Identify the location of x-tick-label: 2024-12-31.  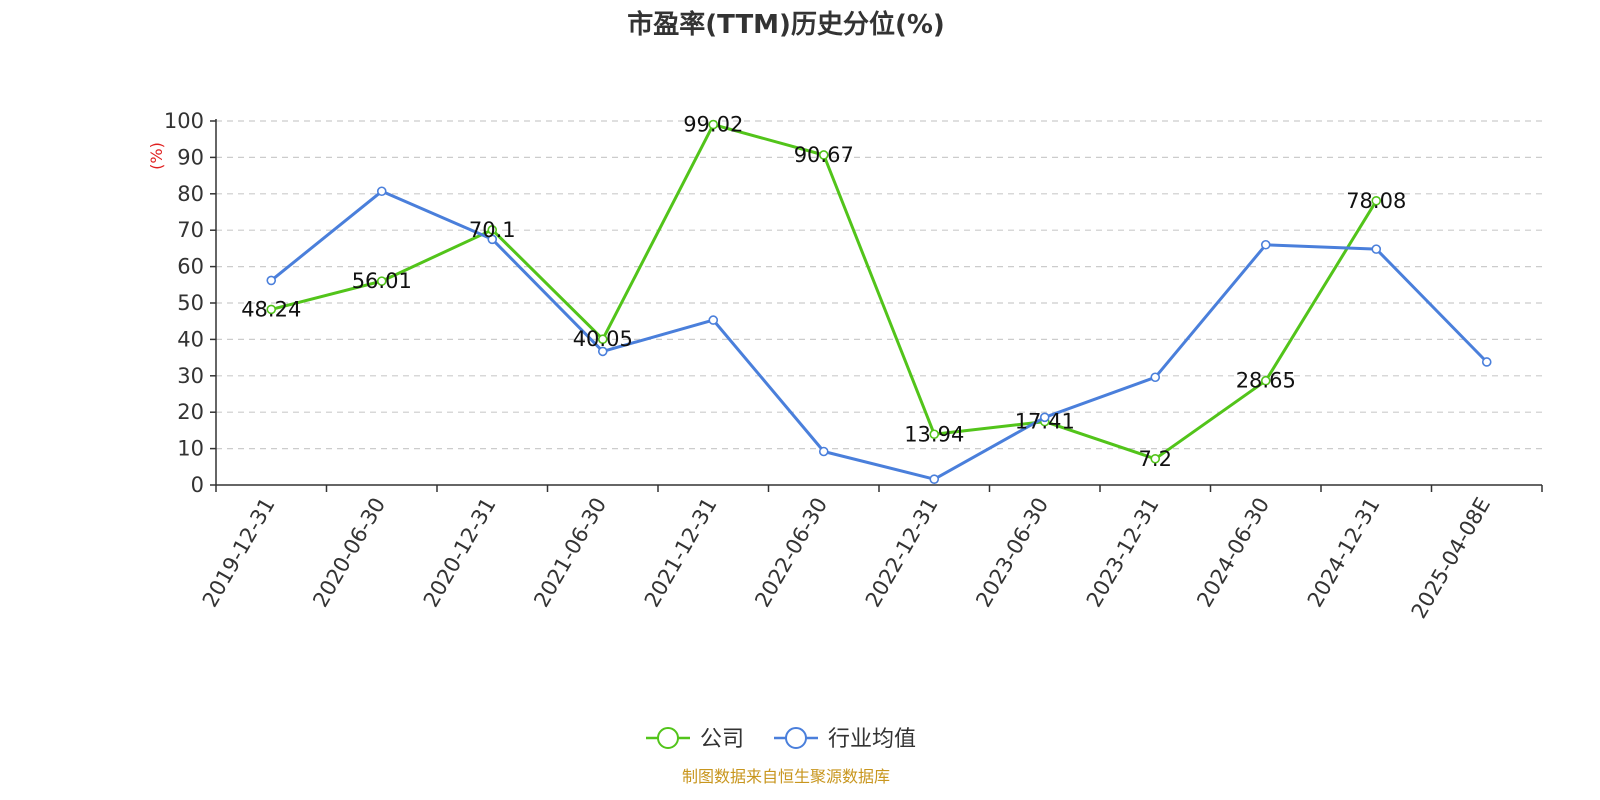
(1344, 553).